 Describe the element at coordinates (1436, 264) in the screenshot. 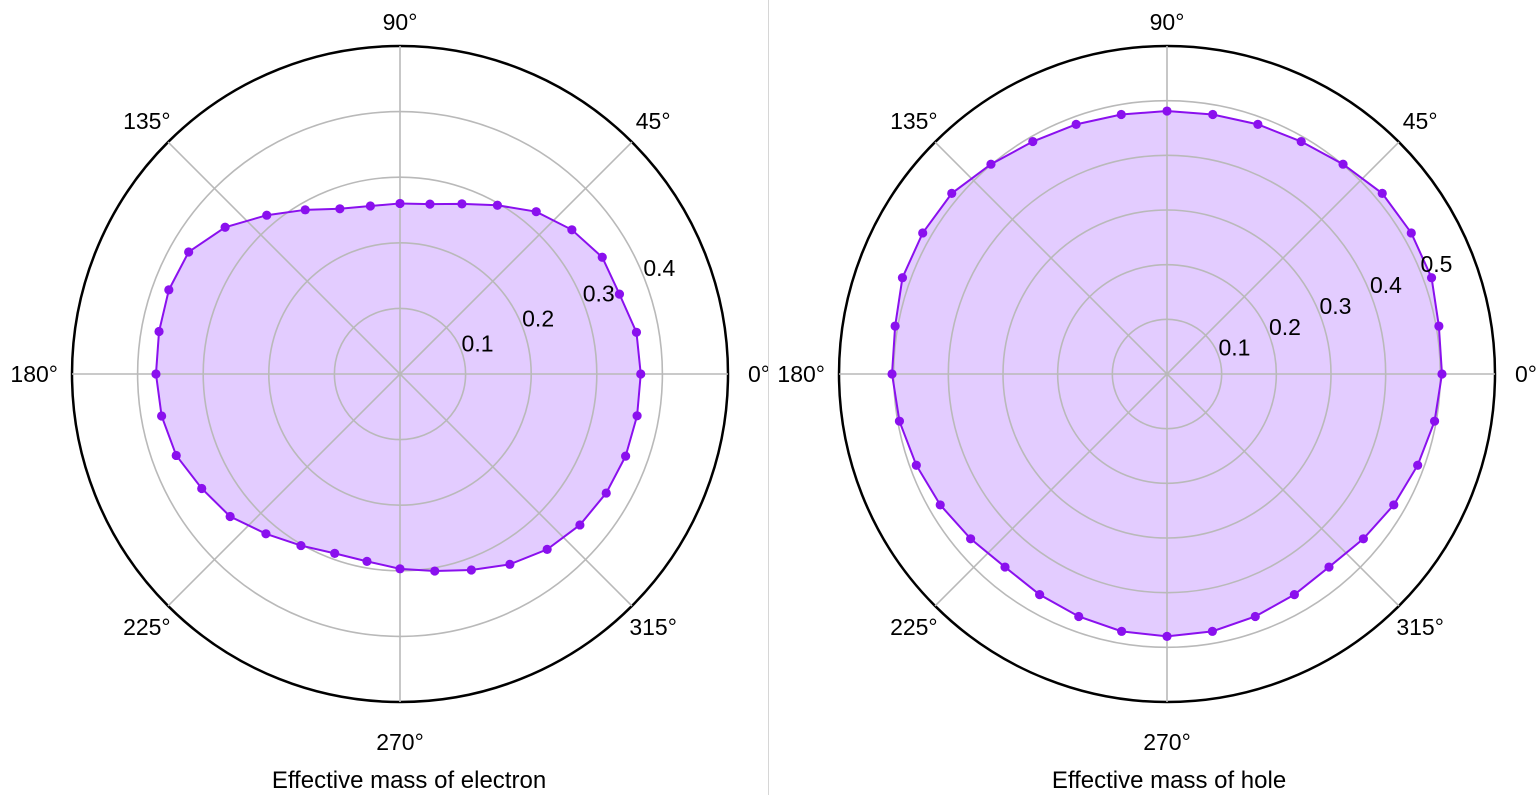

I see `r-tick-label: 0.5` at that location.